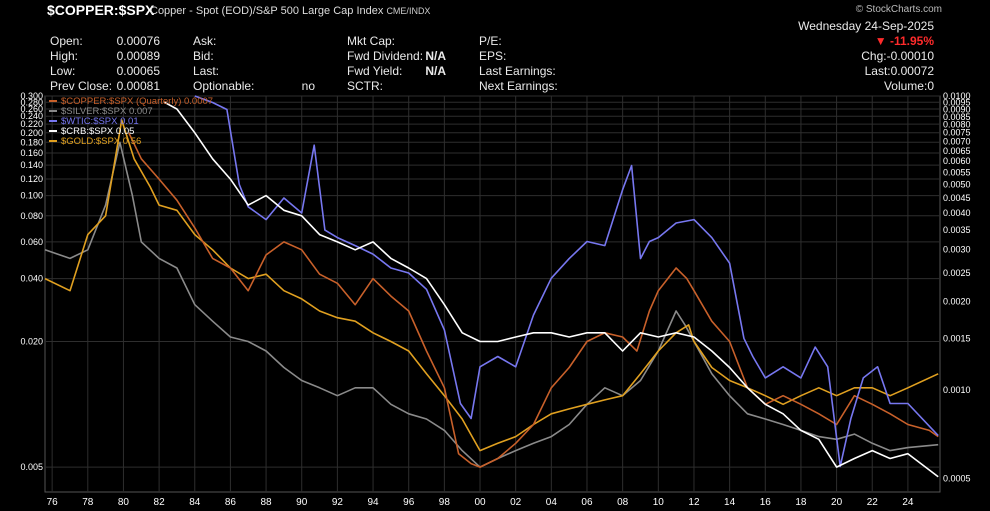 This screenshot has height=511, width=990. What do you see at coordinates (101, 10) in the screenshot?
I see `chart-symbol: $COPPER:$SPX` at bounding box center [101, 10].